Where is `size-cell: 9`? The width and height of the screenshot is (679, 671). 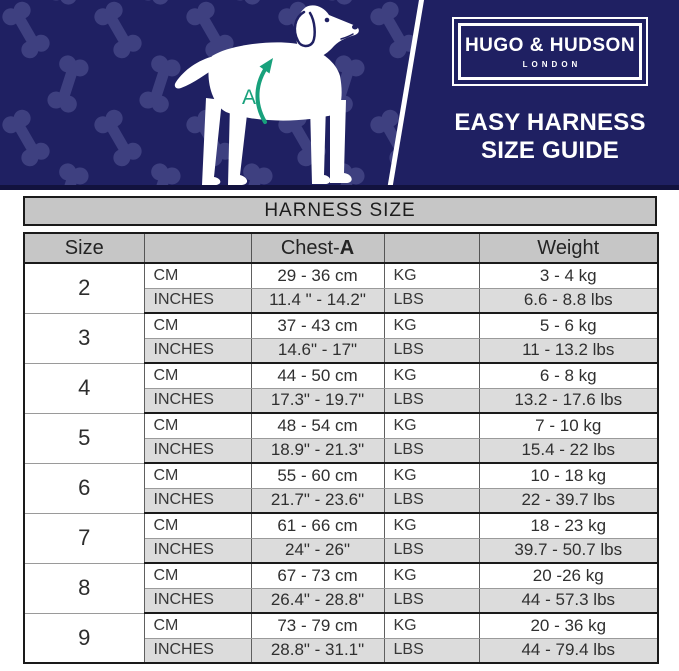
size-cell: 9 is located at coordinates (84, 638).